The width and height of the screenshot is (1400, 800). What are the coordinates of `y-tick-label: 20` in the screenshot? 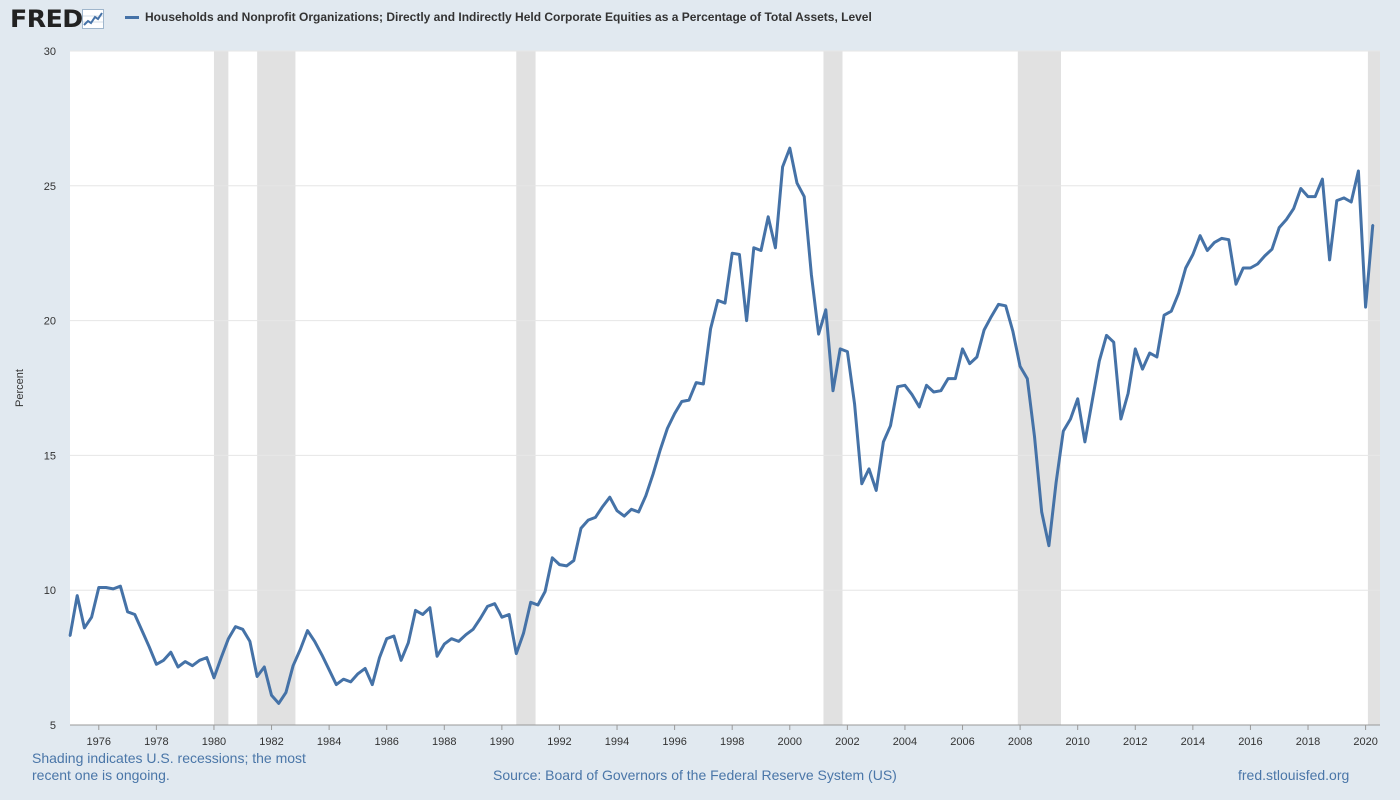 It's located at (50, 322).